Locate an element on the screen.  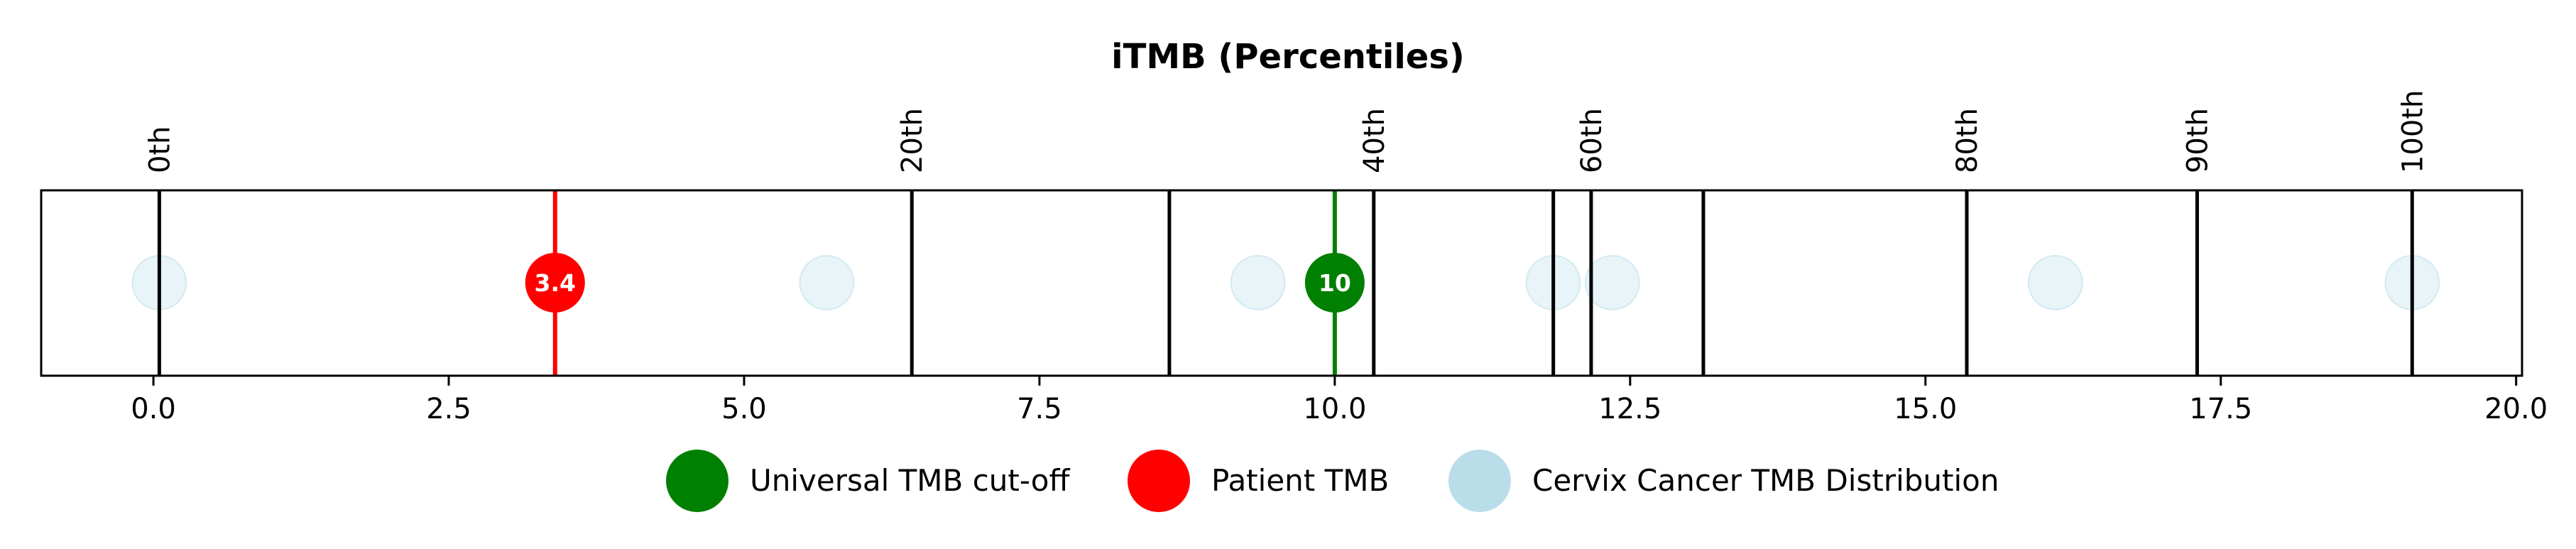
legend-label: Cervix Cancer TMB Distribution is located at coordinates (1765, 480).